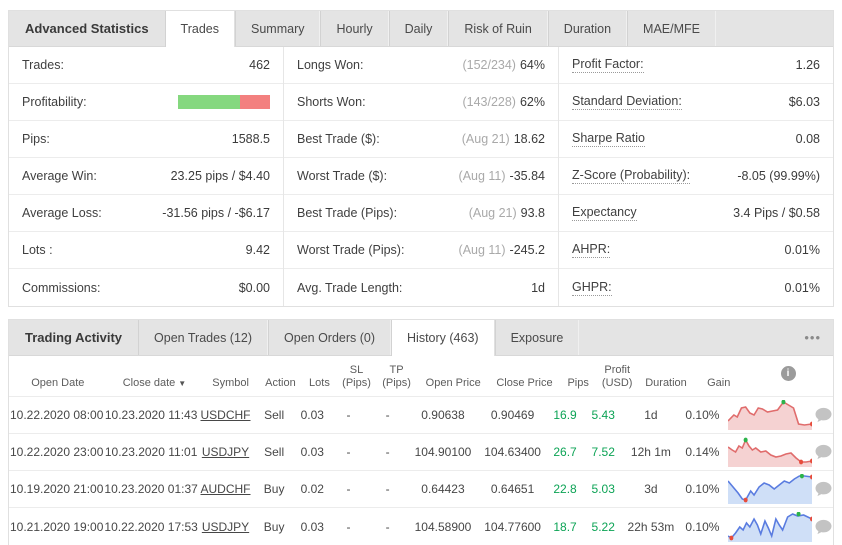 Image resolution: width=842 pixels, height=545 pixels. What do you see at coordinates (421, 287) in the screenshot?
I see `stat-avg-trade-length: Avg. Trade Length: 1d` at bounding box center [421, 287].